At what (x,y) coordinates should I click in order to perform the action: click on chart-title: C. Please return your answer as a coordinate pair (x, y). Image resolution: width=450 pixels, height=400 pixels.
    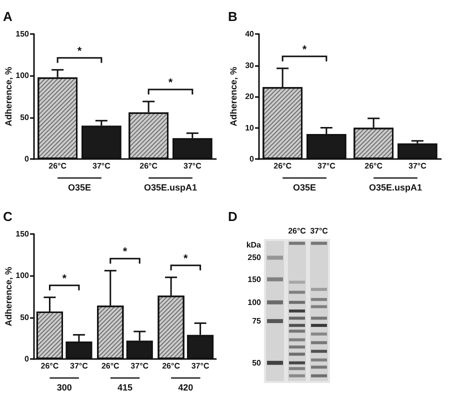
    Looking at the image, I should click on (8, 216).